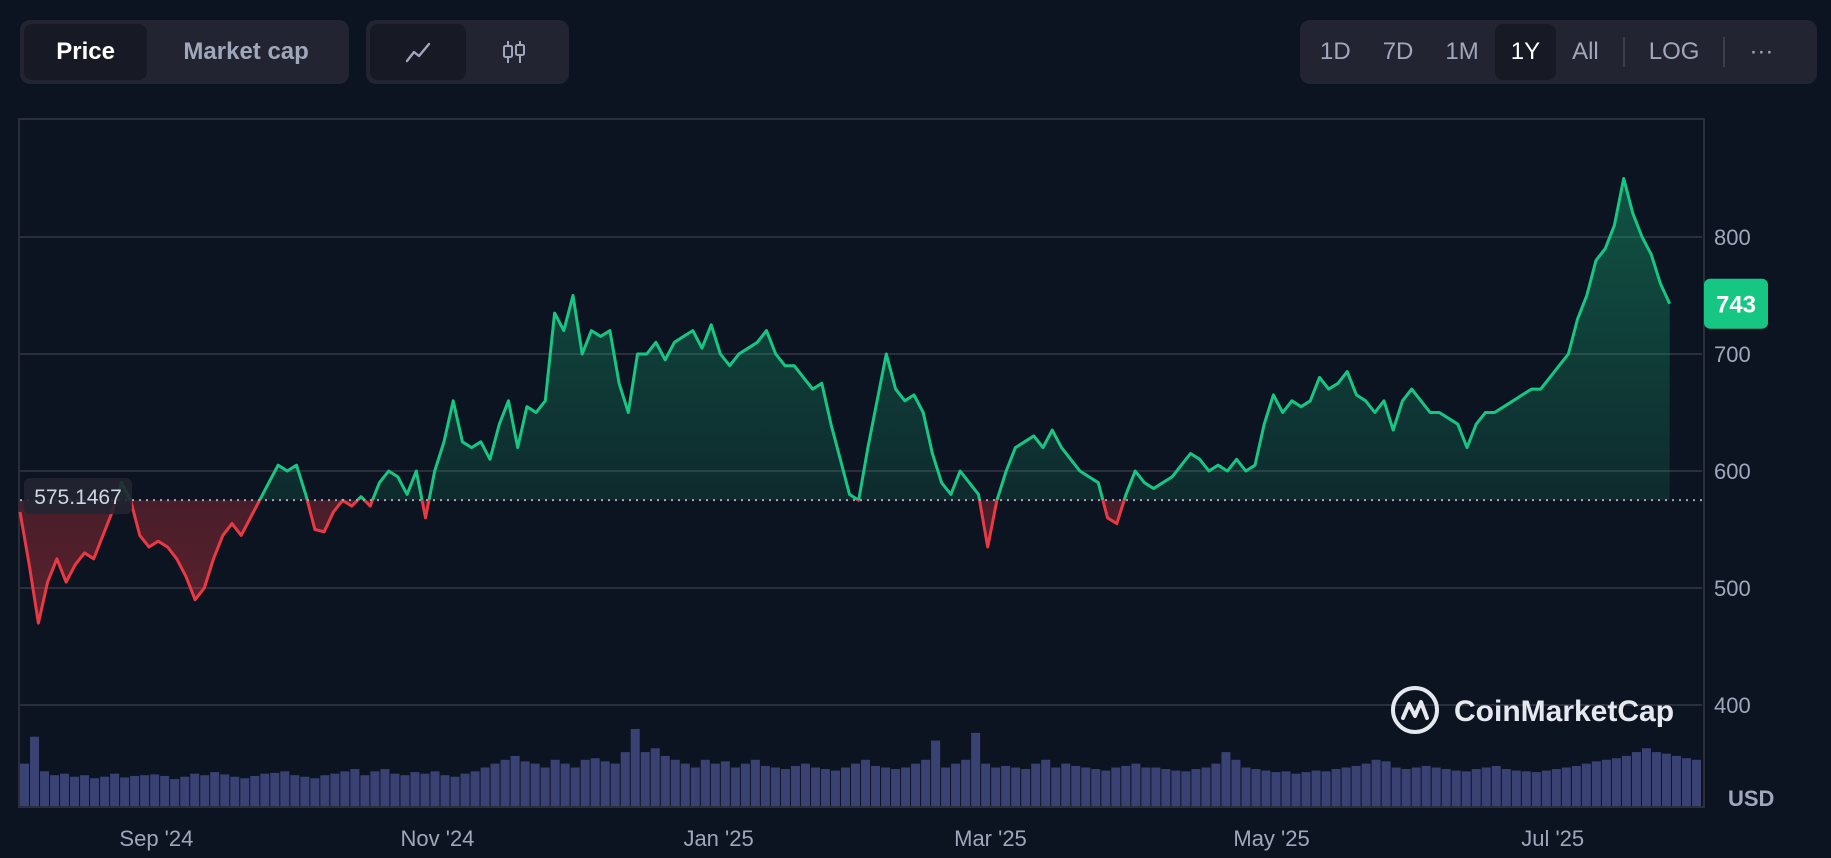 The image size is (1831, 858). Describe the element at coordinates (1732, 471) in the screenshot. I see `y-tick-label: 600` at that location.